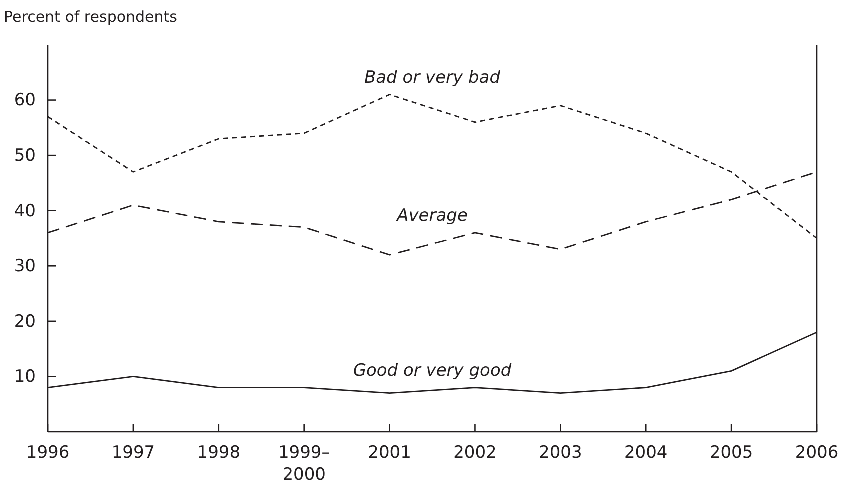 This screenshot has width=844, height=492. I want to click on y-tick-label: 40, so click(25, 211).